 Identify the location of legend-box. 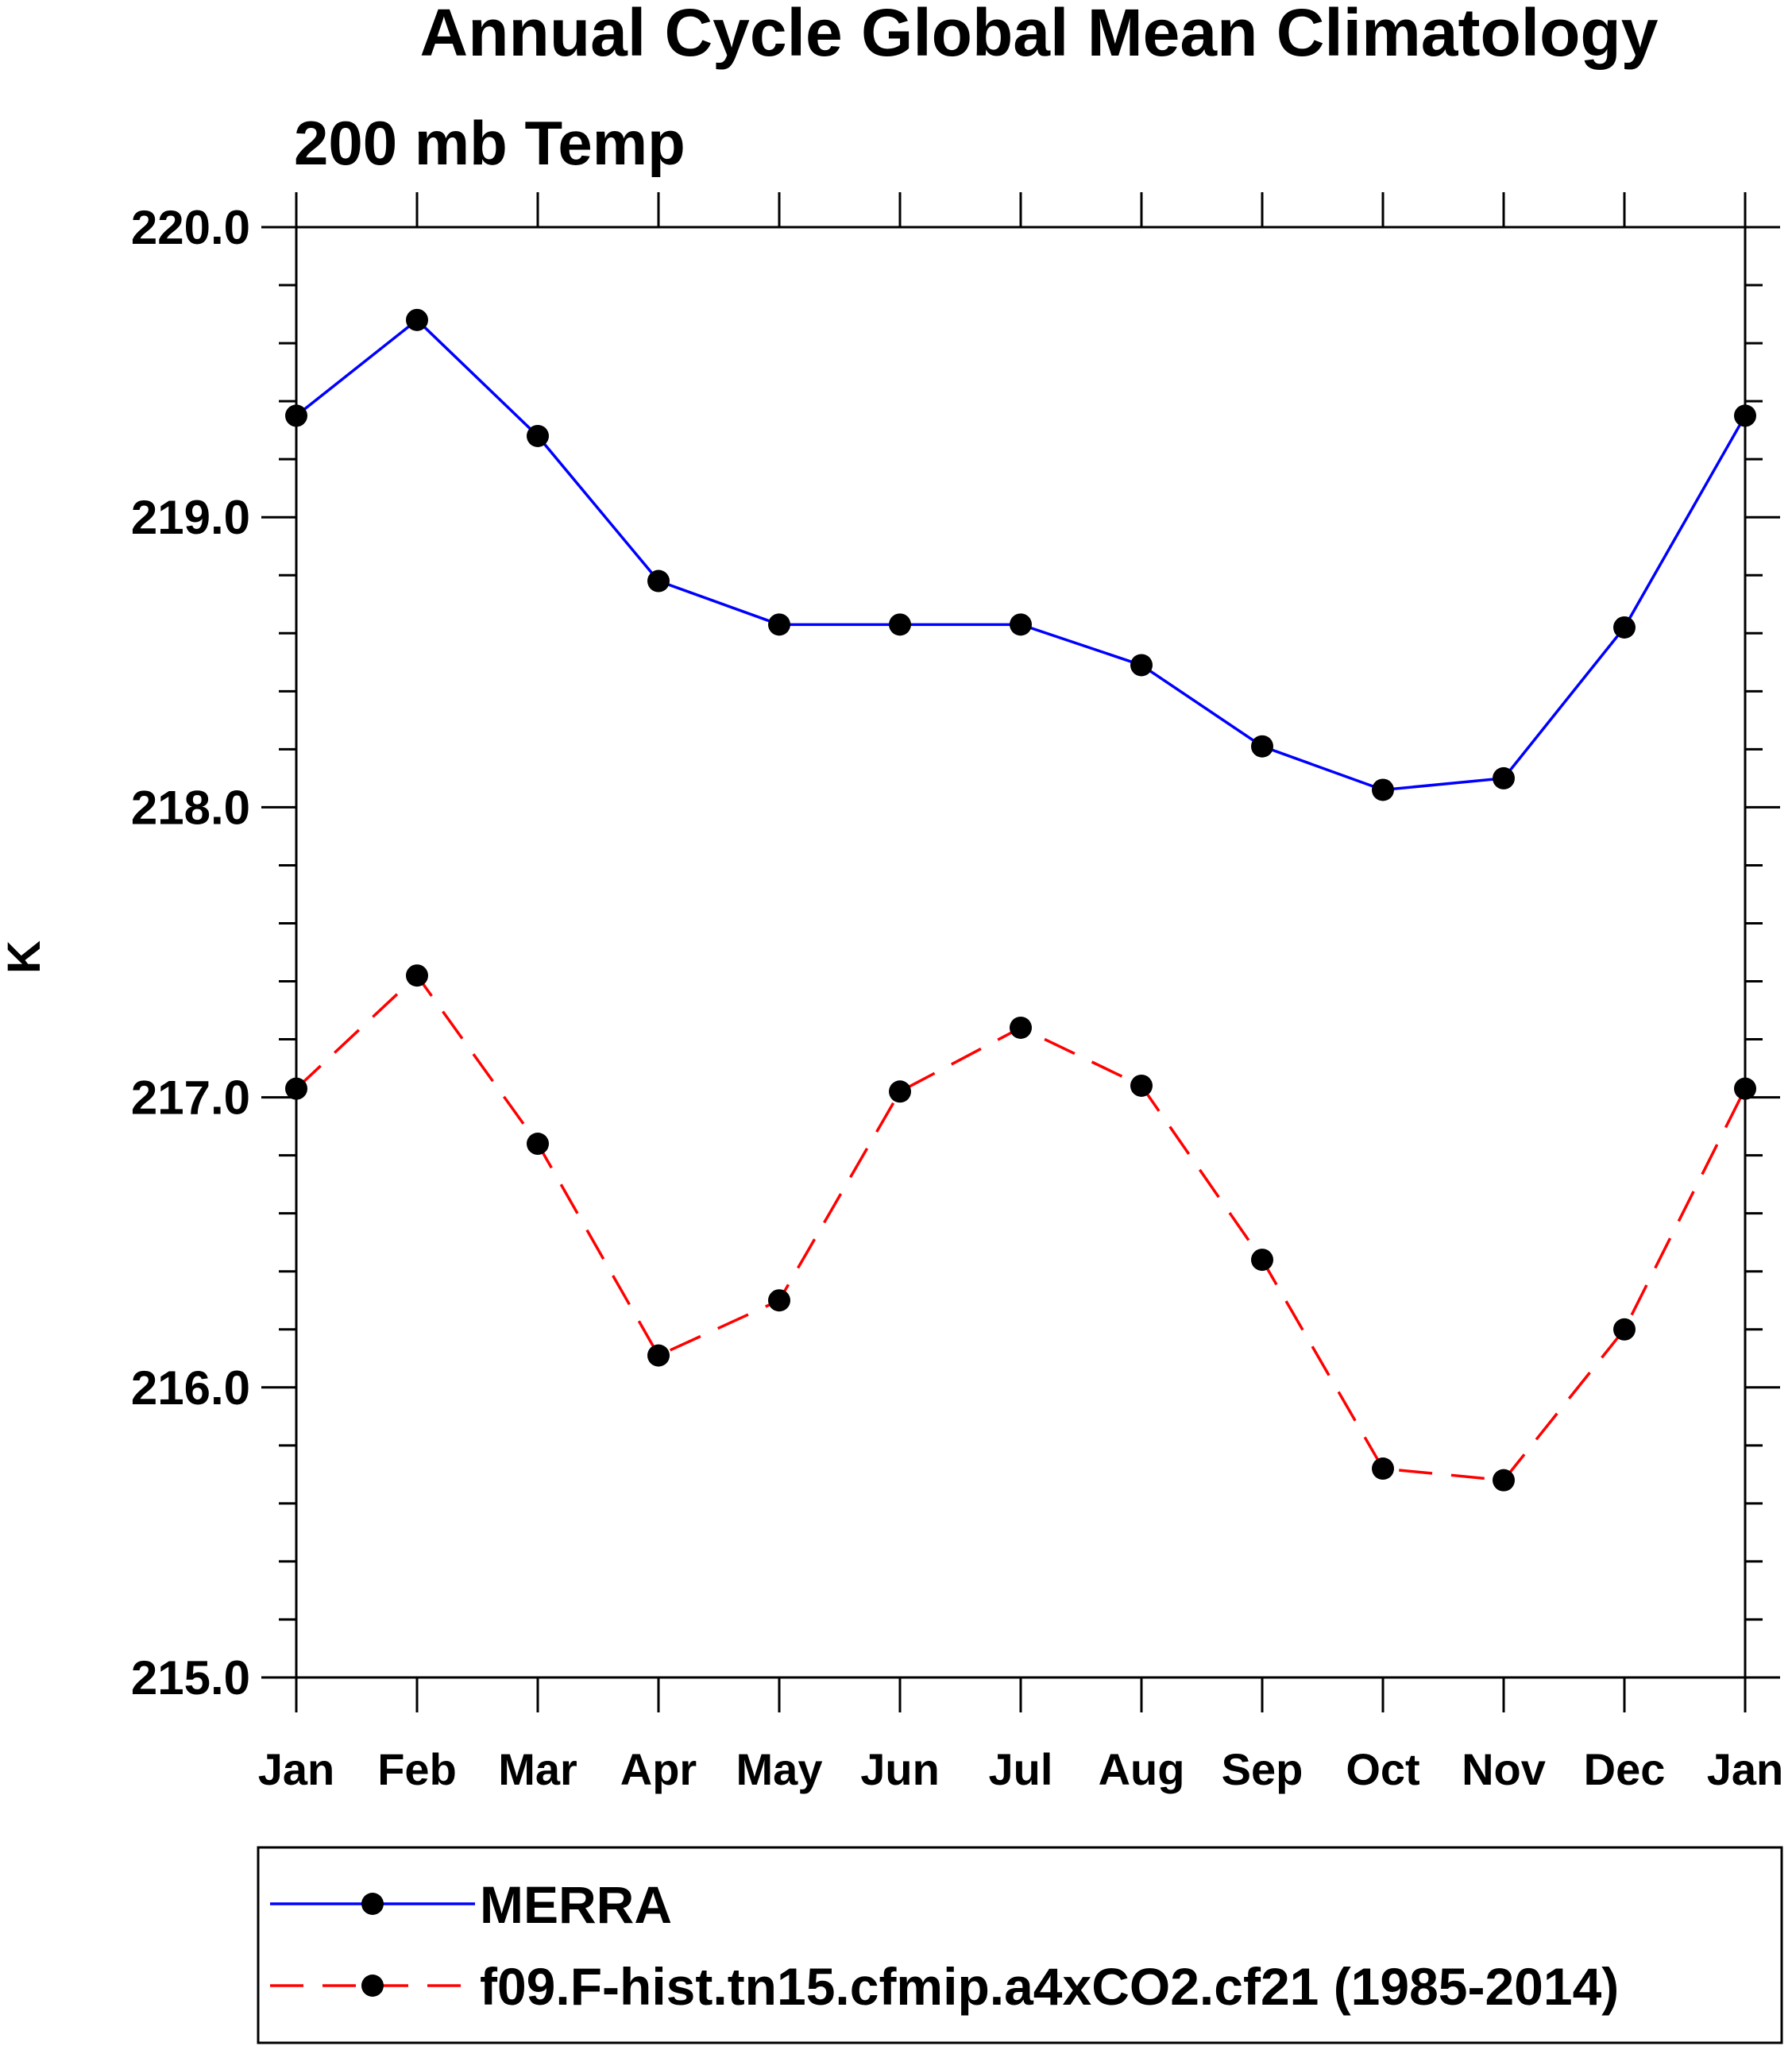
(1020, 1945).